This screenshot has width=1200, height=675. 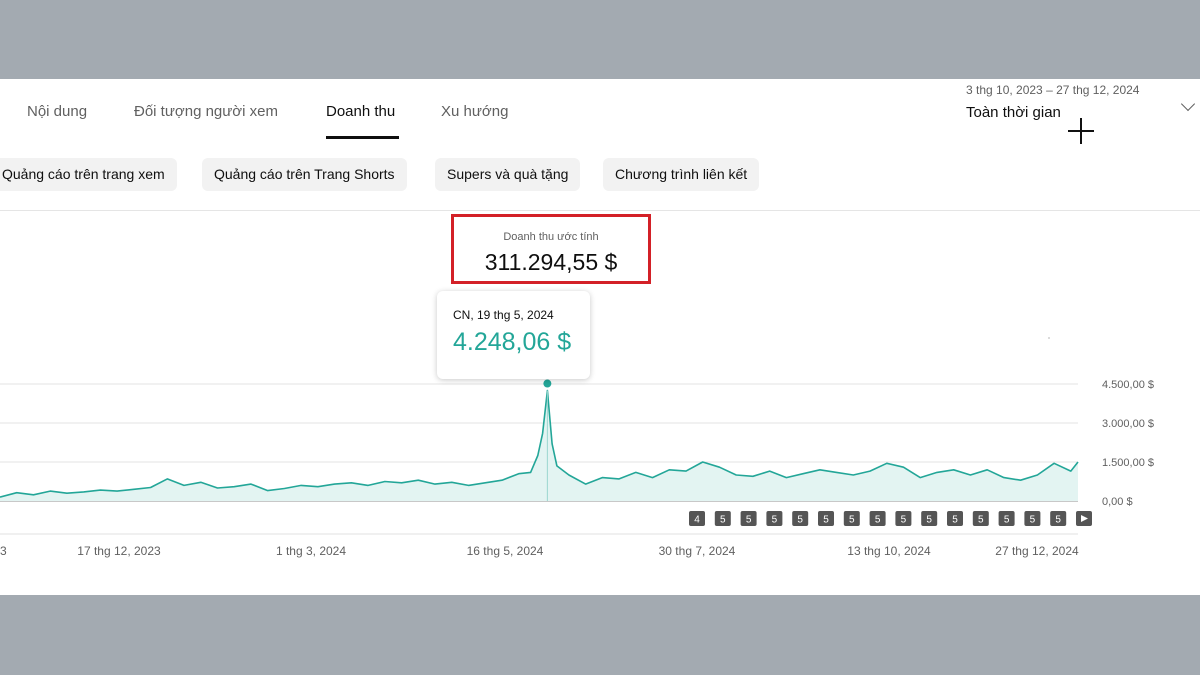 I want to click on page-badge: 4, so click(x=697, y=518).